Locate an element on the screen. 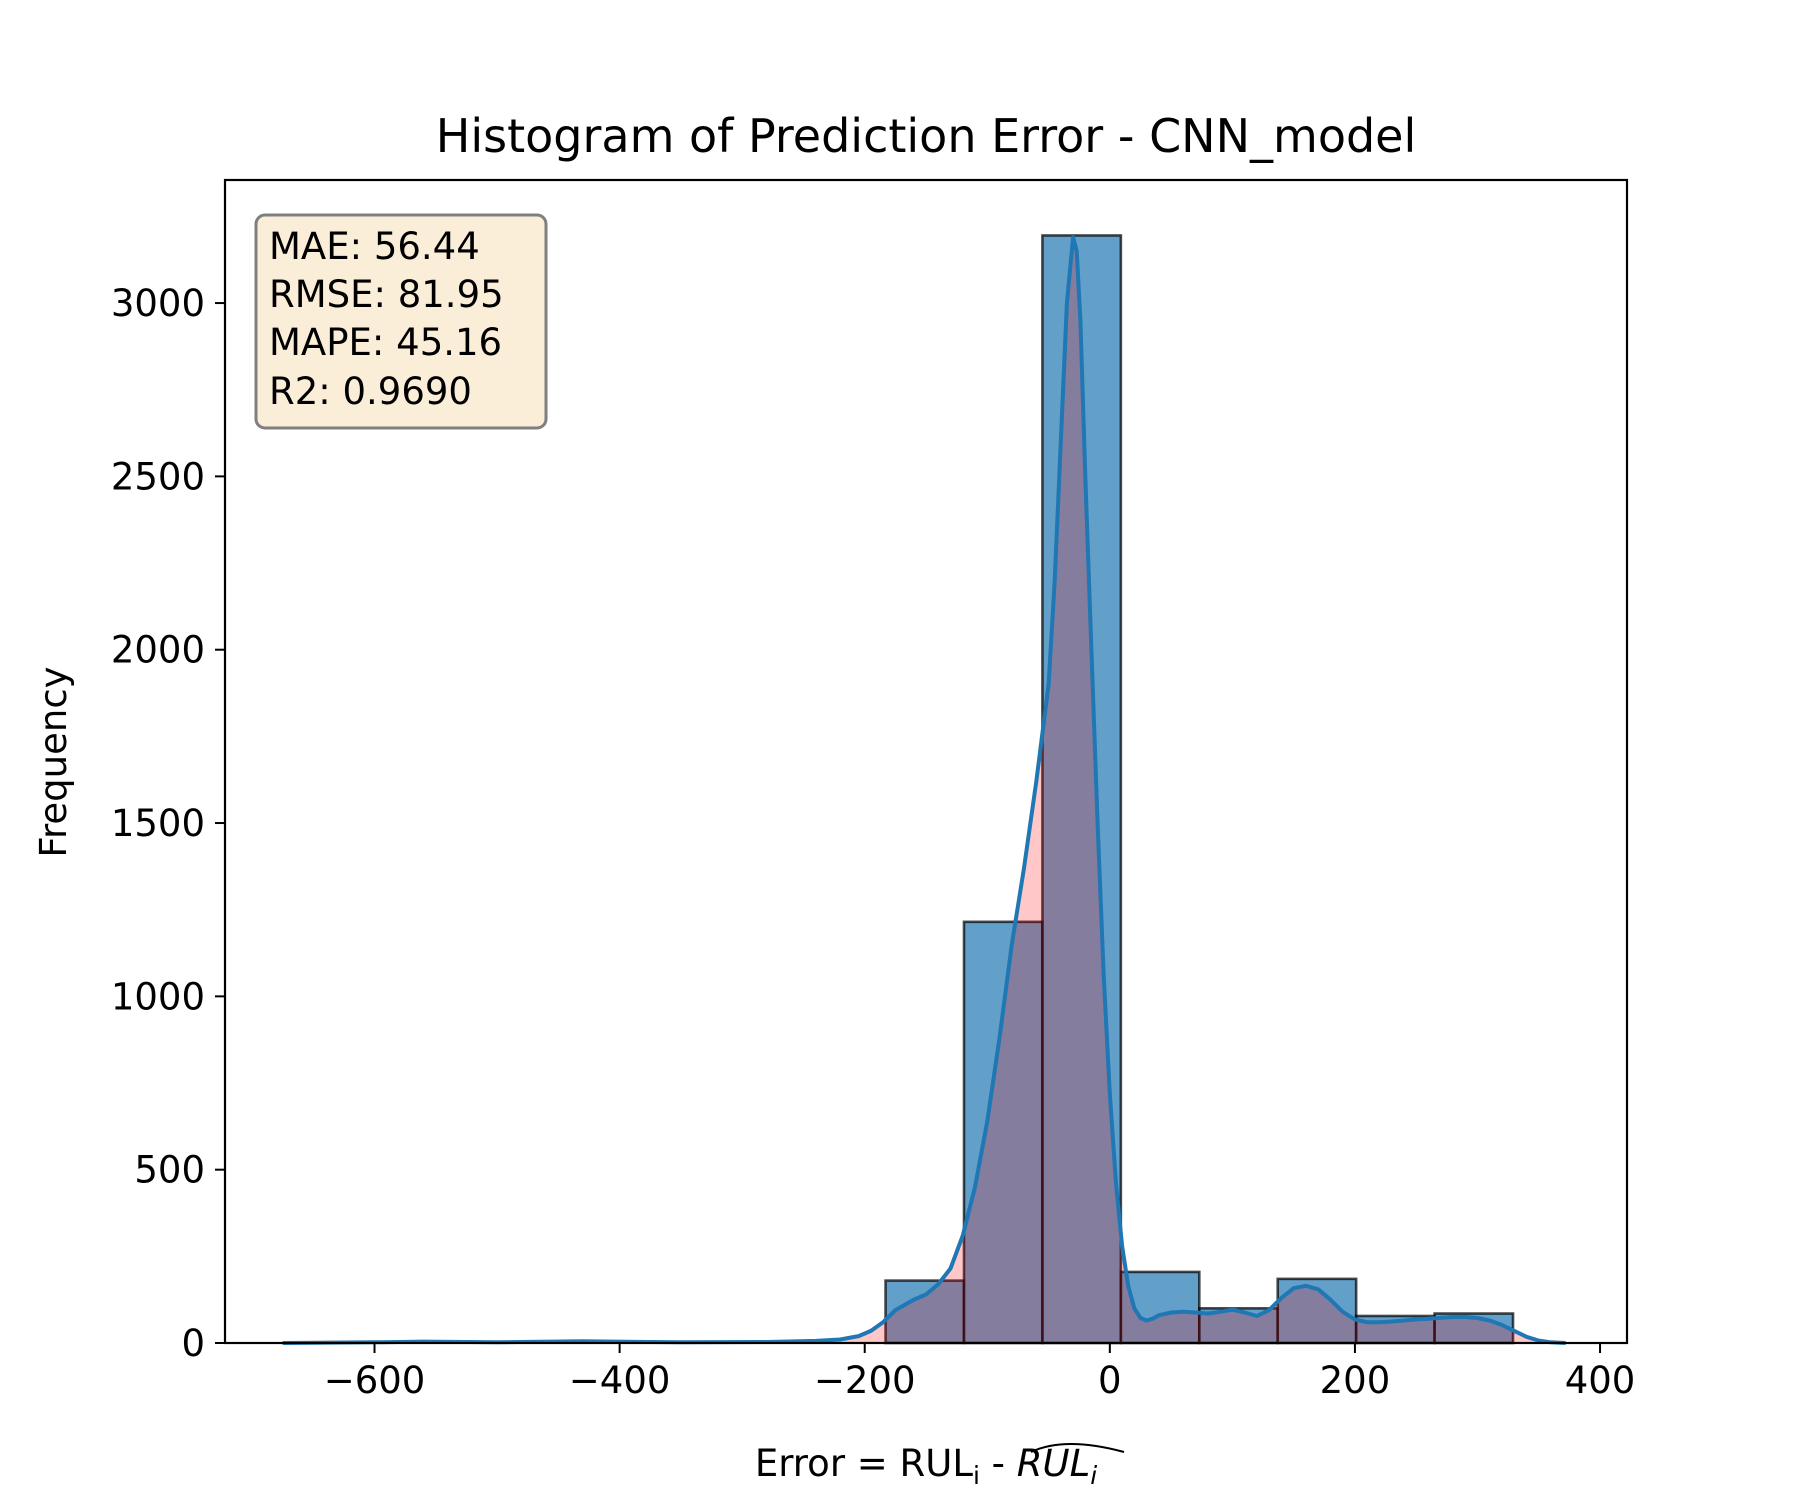 Image resolution: width=1800 pixels, height=1500 pixels. x-tick-label: 400 is located at coordinates (1600, 1380).